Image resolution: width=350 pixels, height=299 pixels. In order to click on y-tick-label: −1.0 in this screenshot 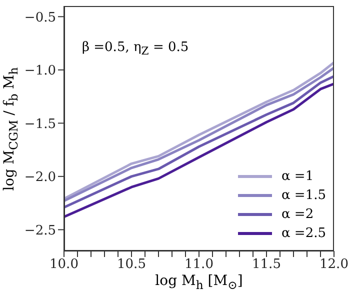, I will do `click(40, 71)`.